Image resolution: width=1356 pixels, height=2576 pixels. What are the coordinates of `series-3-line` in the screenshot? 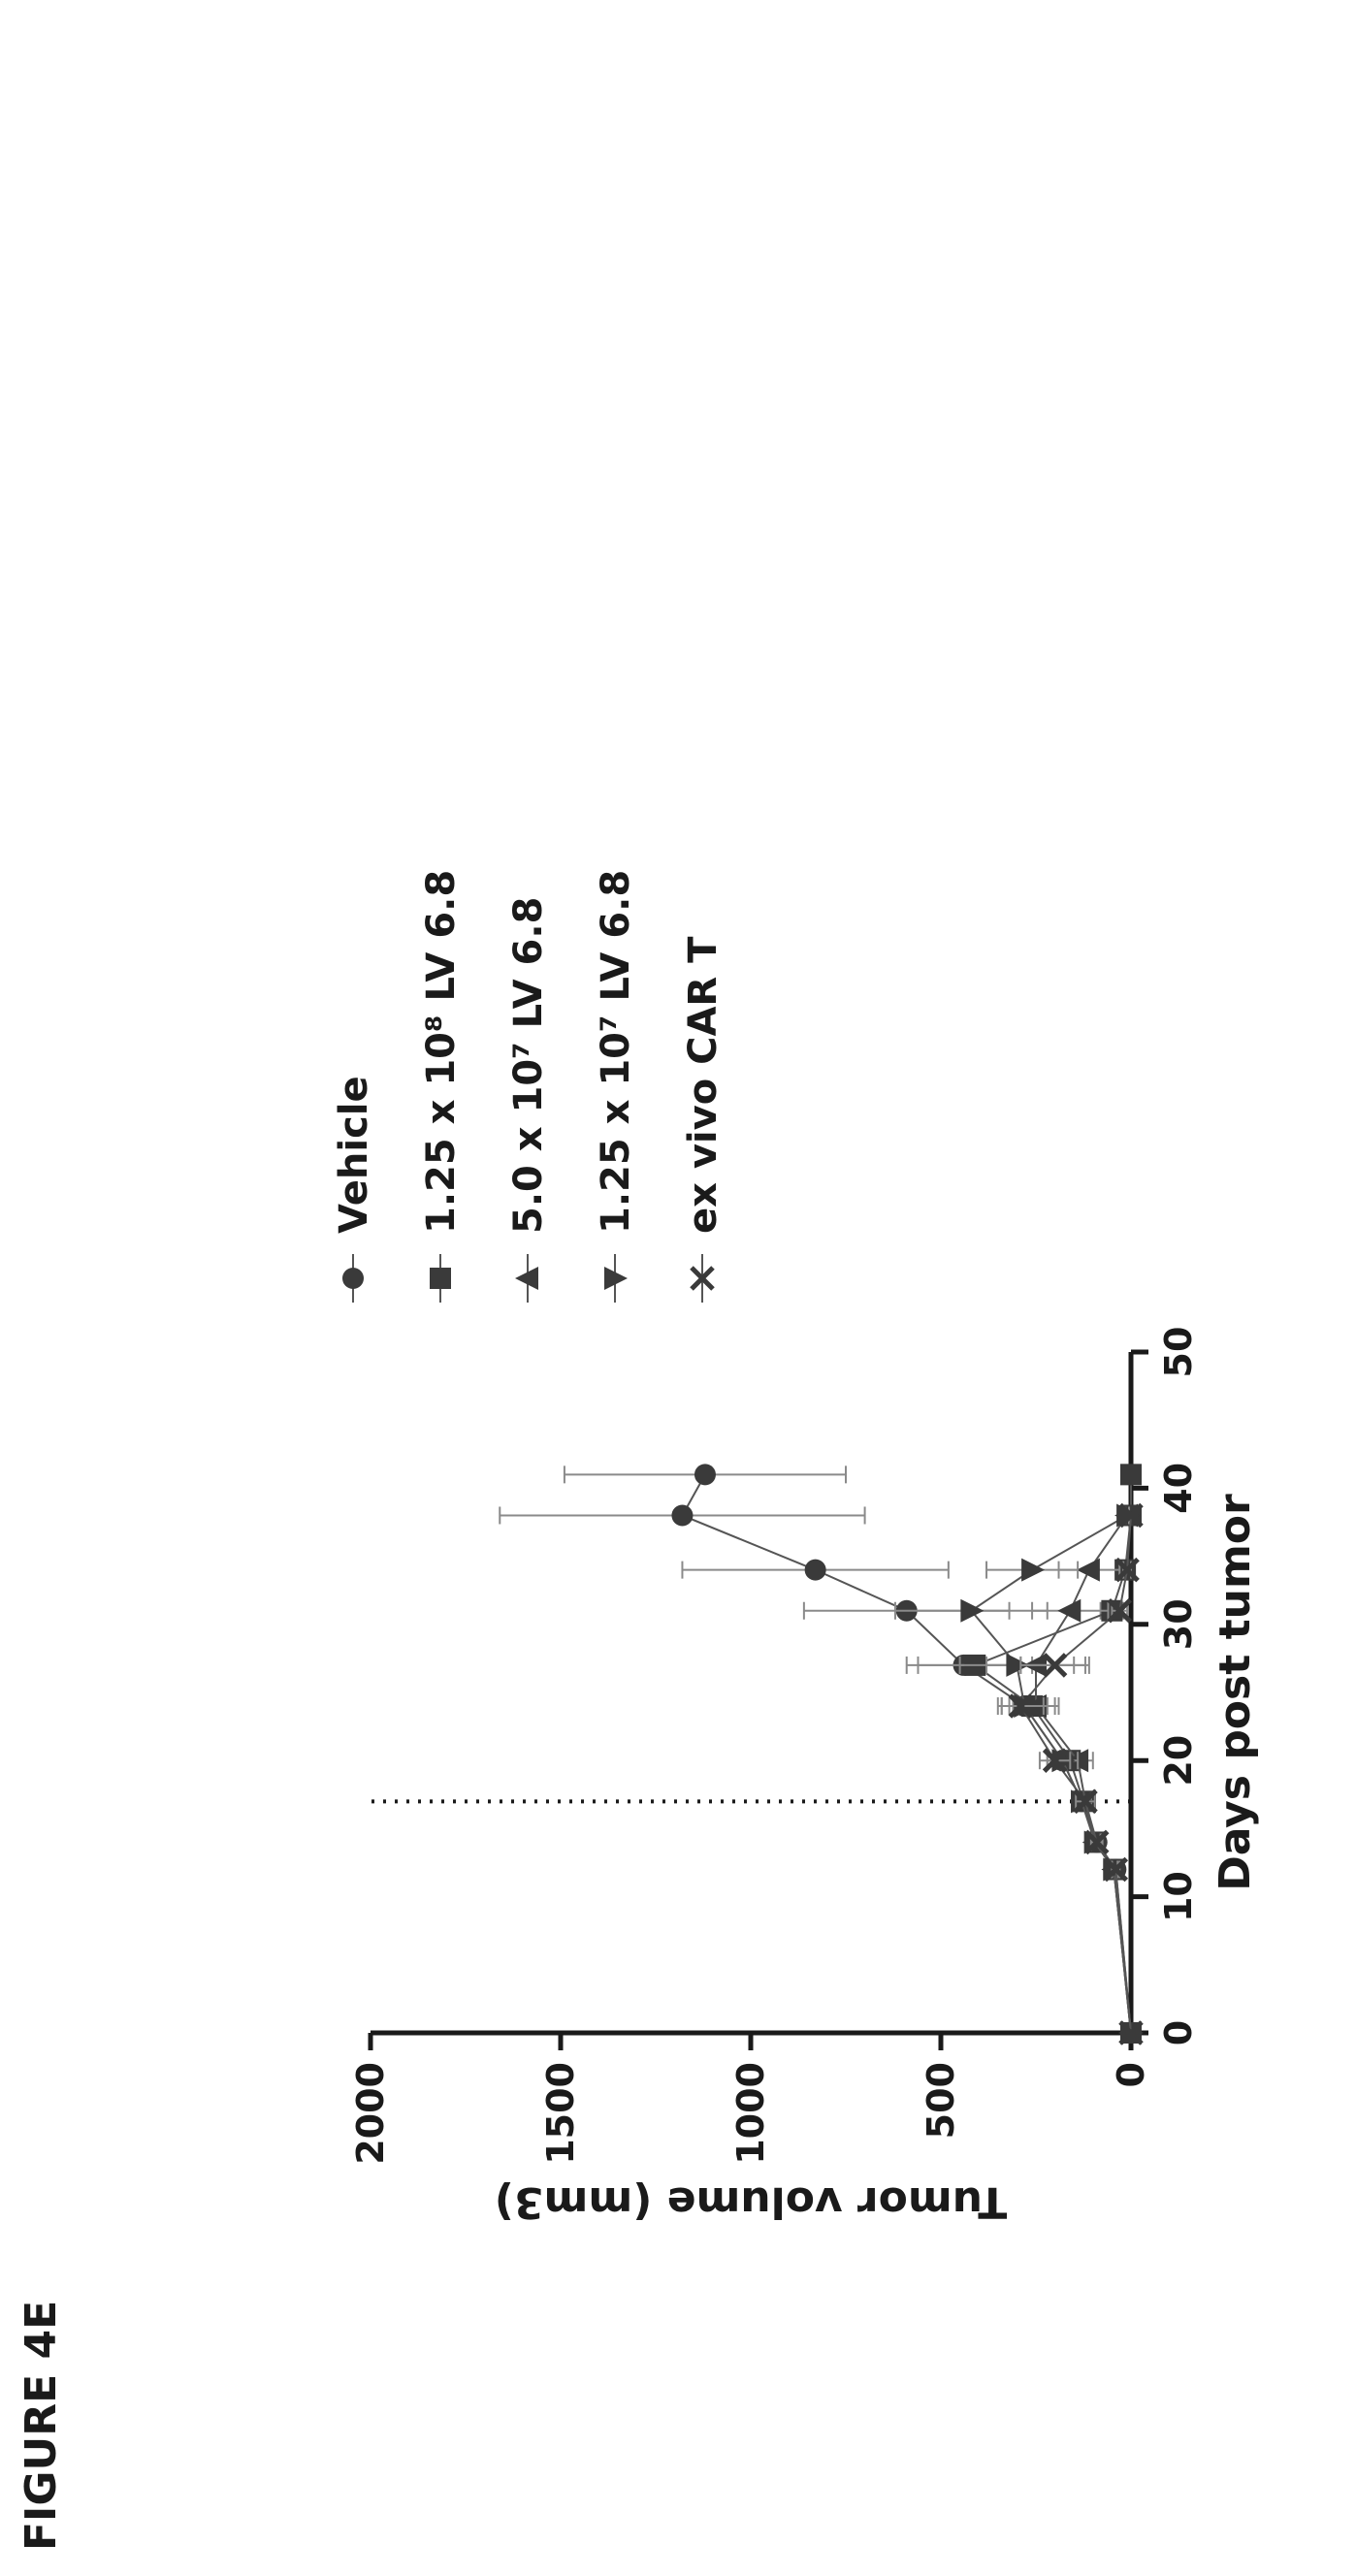 It's located at (1050, 1774).